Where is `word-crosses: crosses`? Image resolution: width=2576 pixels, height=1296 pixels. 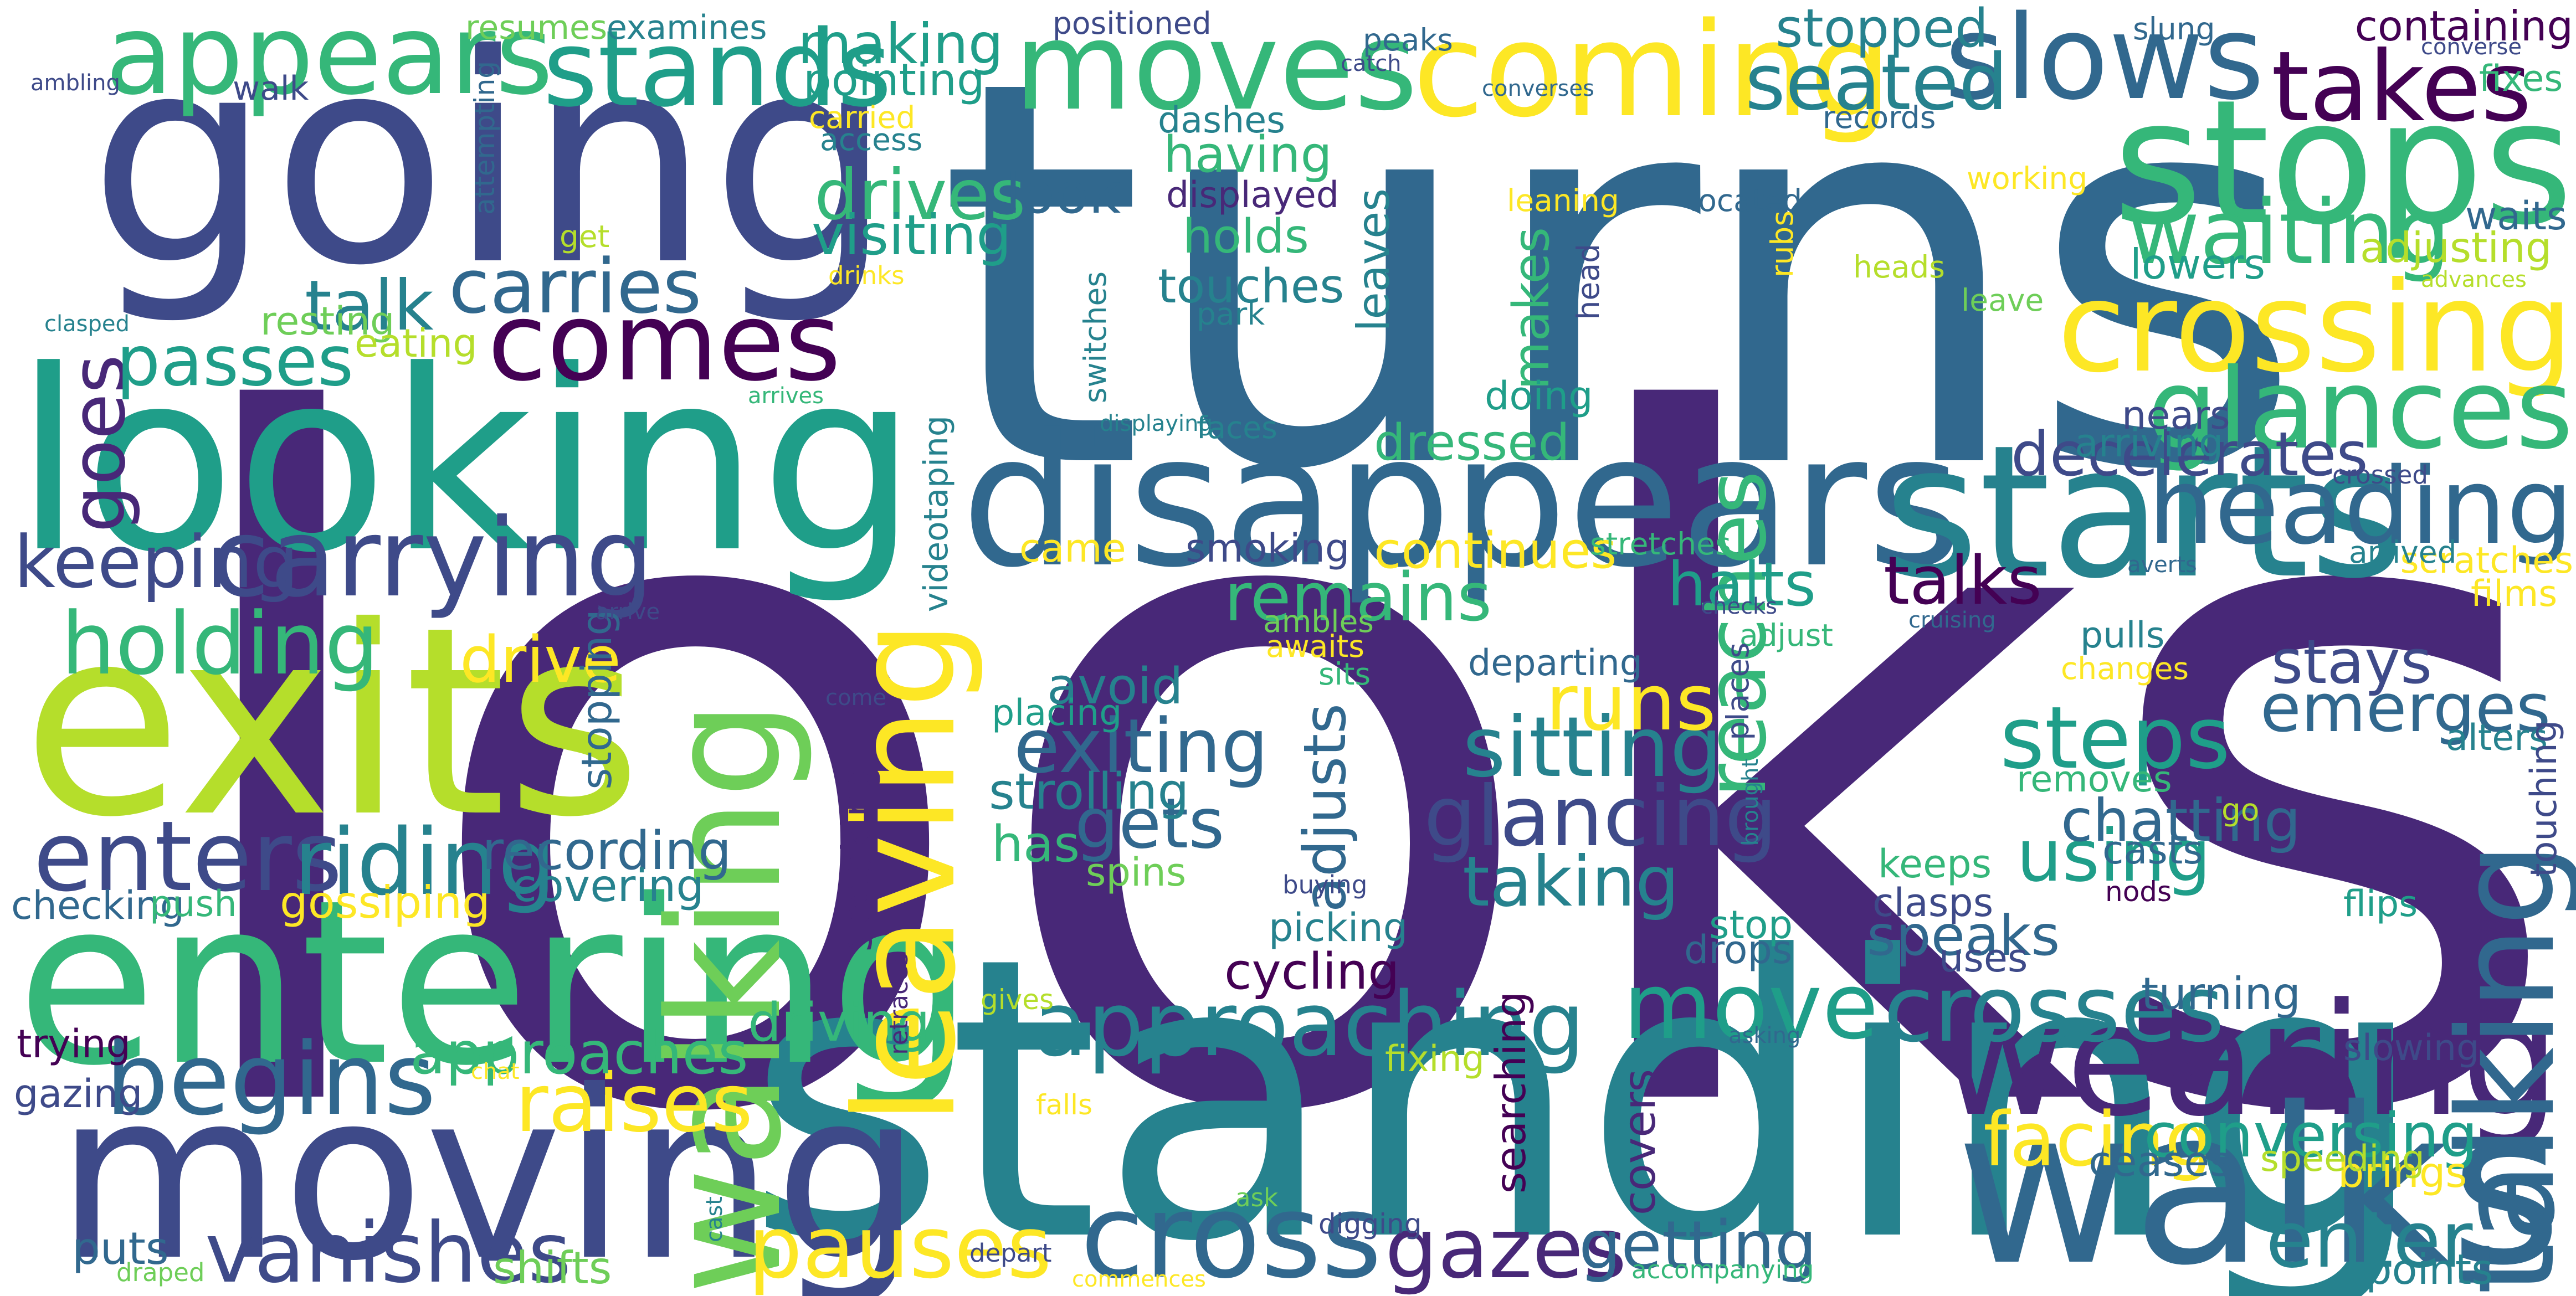 word-crosses: crosses is located at coordinates (2054, 1009).